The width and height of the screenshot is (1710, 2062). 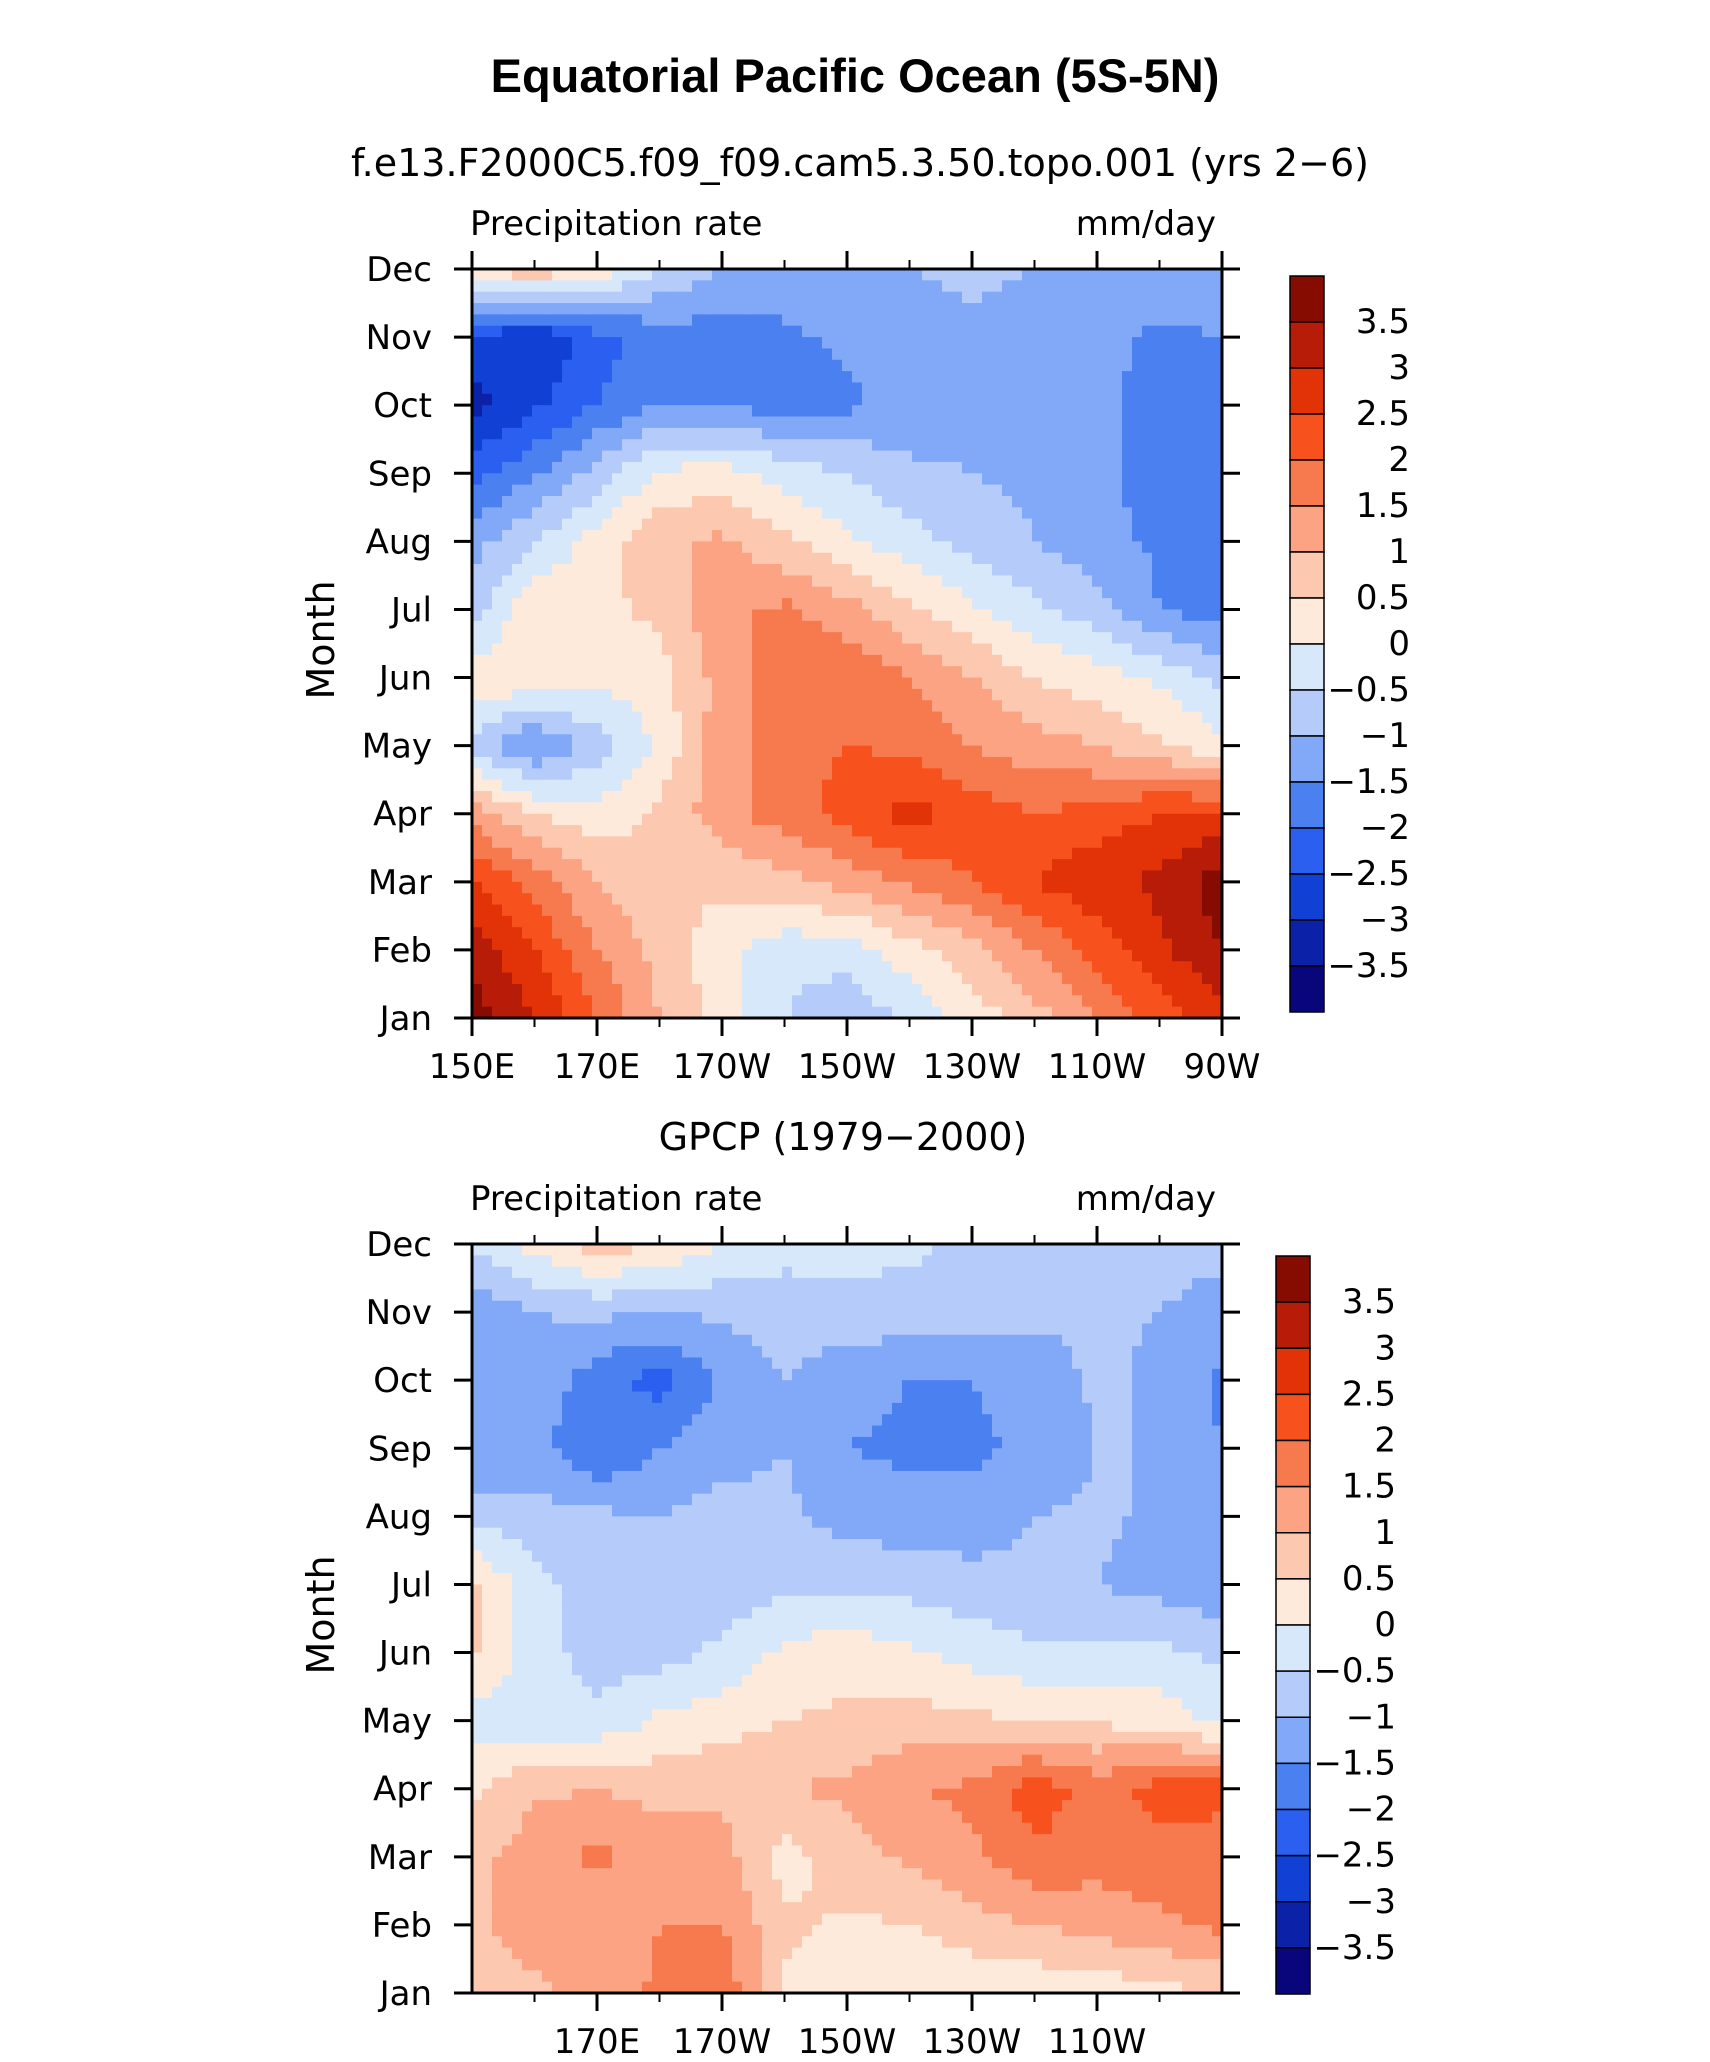 What do you see at coordinates (405, 1019) in the screenshot?
I see `y-tick-label: Jan` at bounding box center [405, 1019].